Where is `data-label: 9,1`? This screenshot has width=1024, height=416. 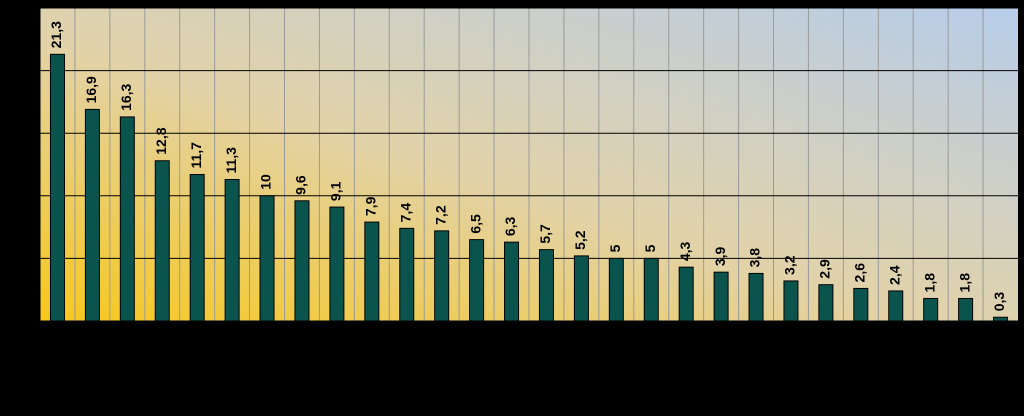
data-label: 9,1 is located at coordinates (336, 191).